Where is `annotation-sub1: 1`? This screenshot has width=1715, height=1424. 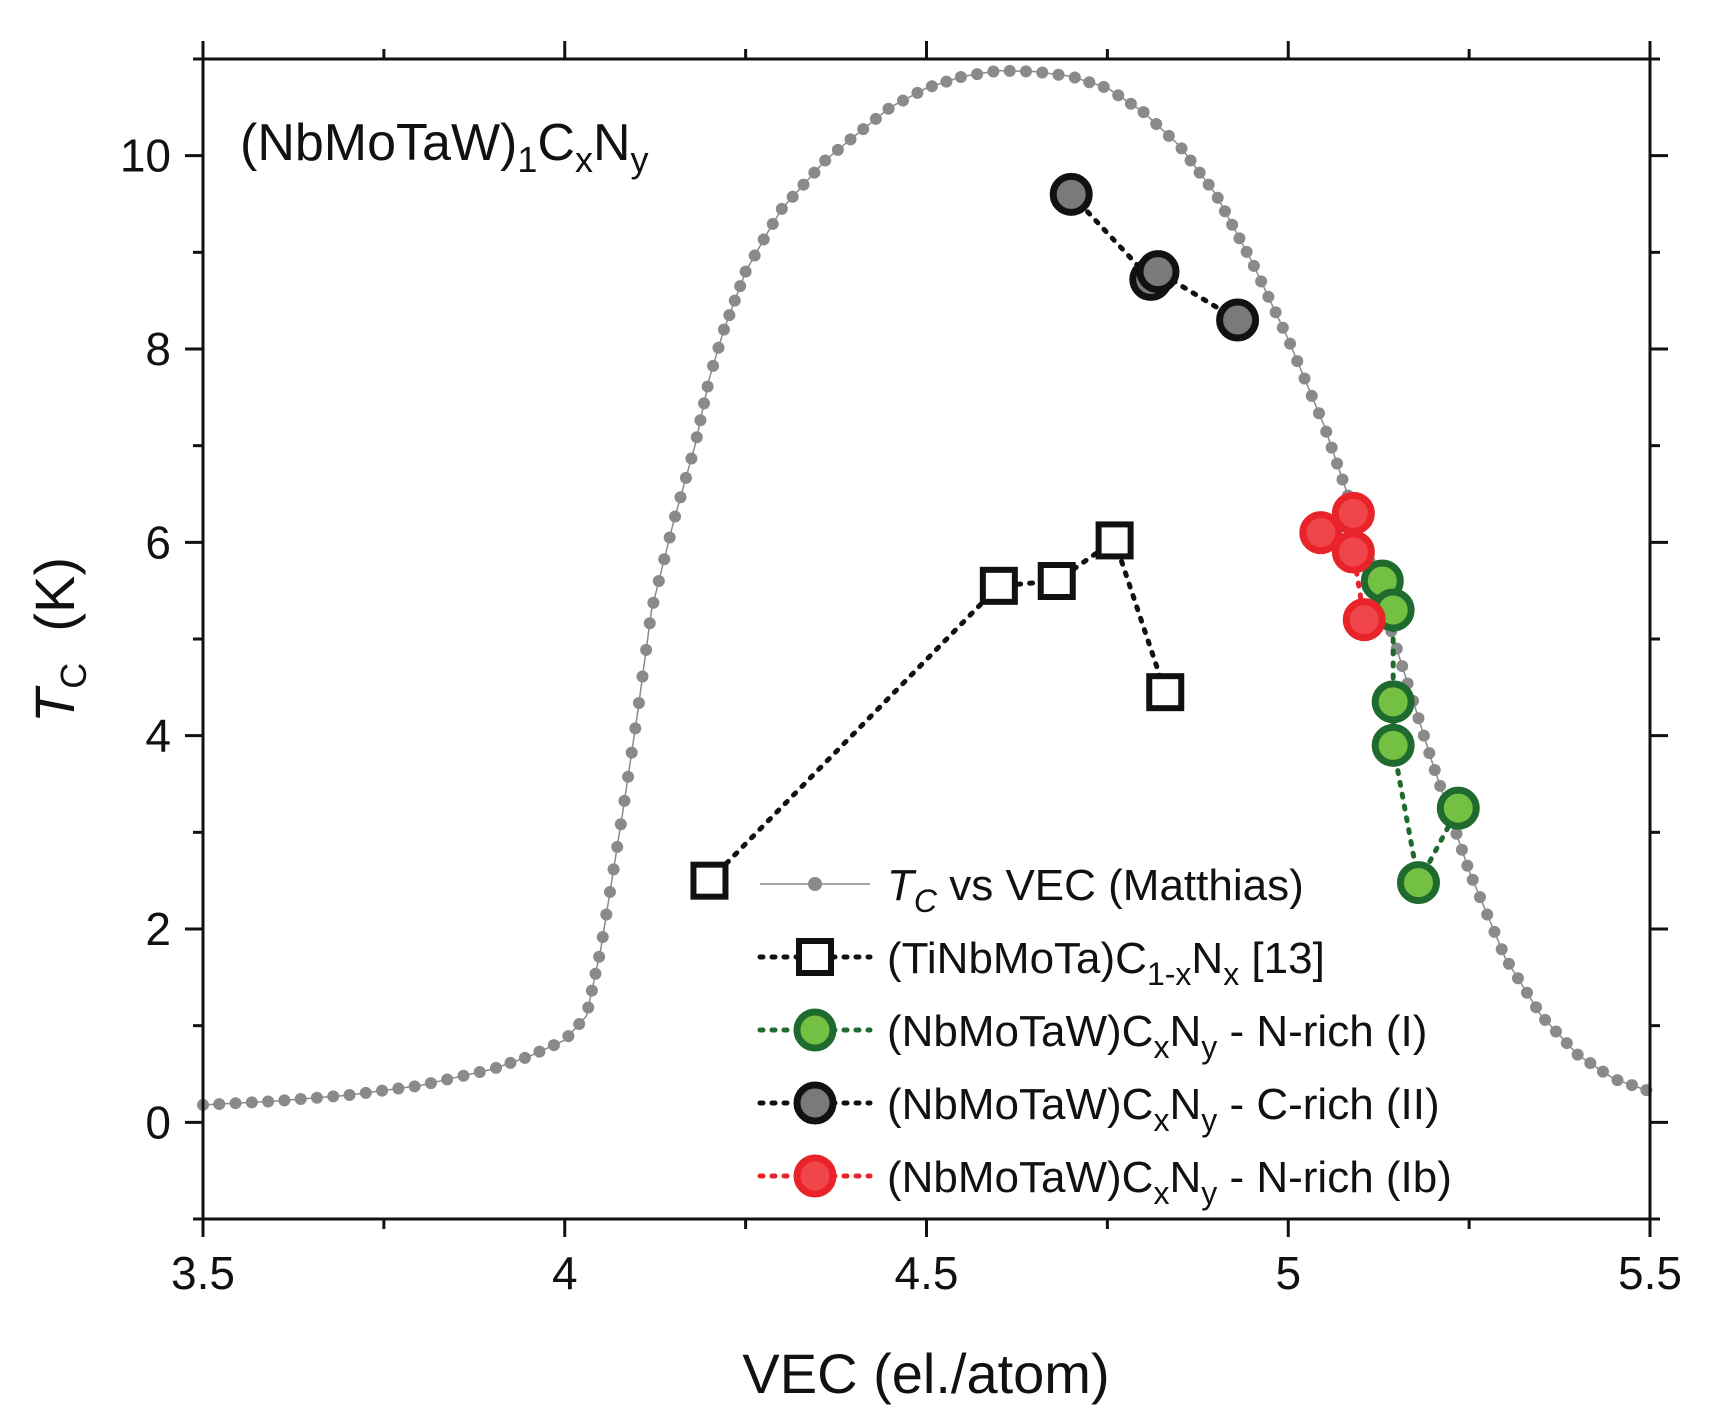 annotation-sub1: 1 is located at coordinates (527, 159).